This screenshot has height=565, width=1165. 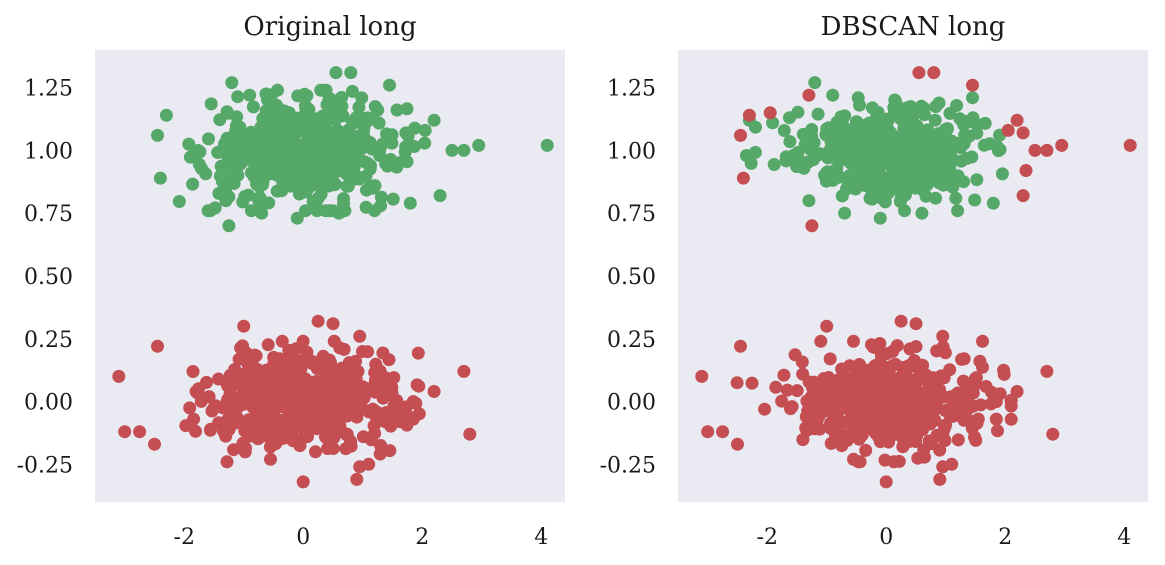 I want to click on x-tick-label: 2, so click(x=1005, y=537).